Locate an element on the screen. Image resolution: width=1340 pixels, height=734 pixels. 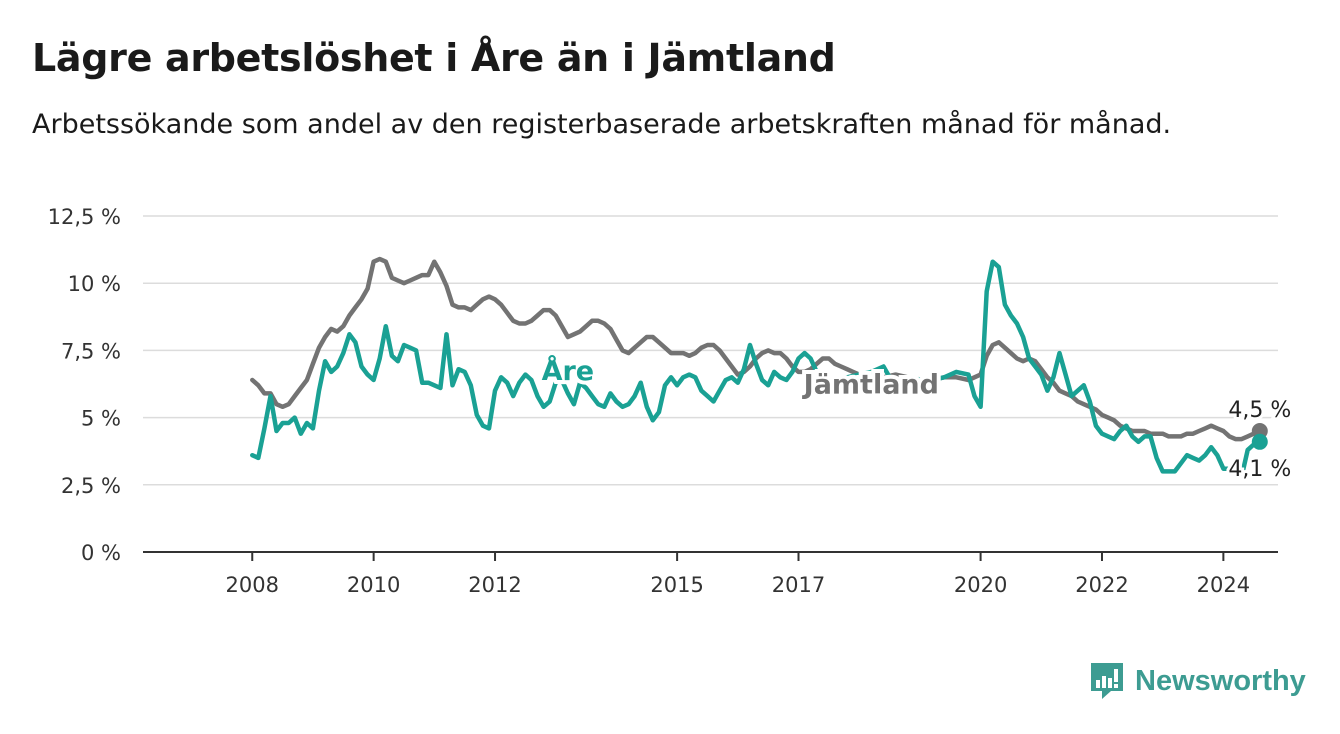
end-point-marker is located at coordinates (1259, 441).